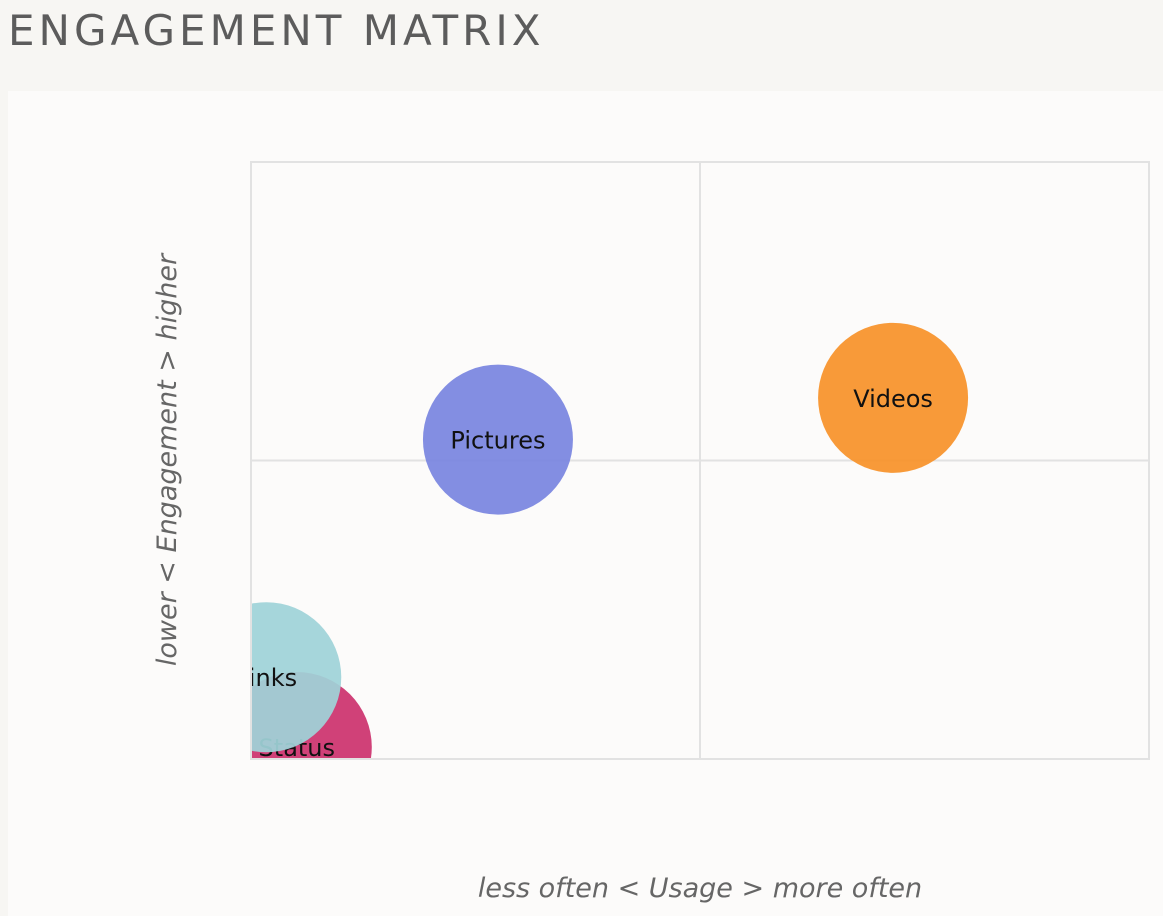  What do you see at coordinates (276, 30) in the screenshot?
I see `page-title: ENGAGEMENT MATRIX` at bounding box center [276, 30].